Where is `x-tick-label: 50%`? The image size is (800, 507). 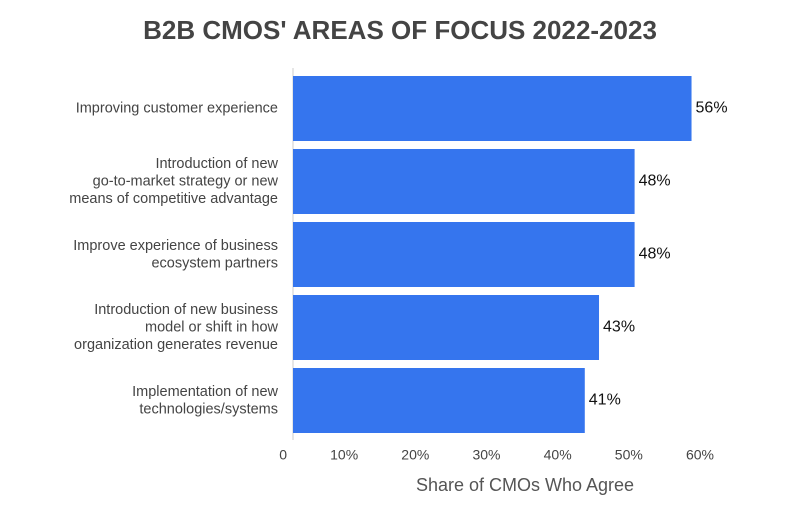
x-tick-label: 50% is located at coordinates (629, 455).